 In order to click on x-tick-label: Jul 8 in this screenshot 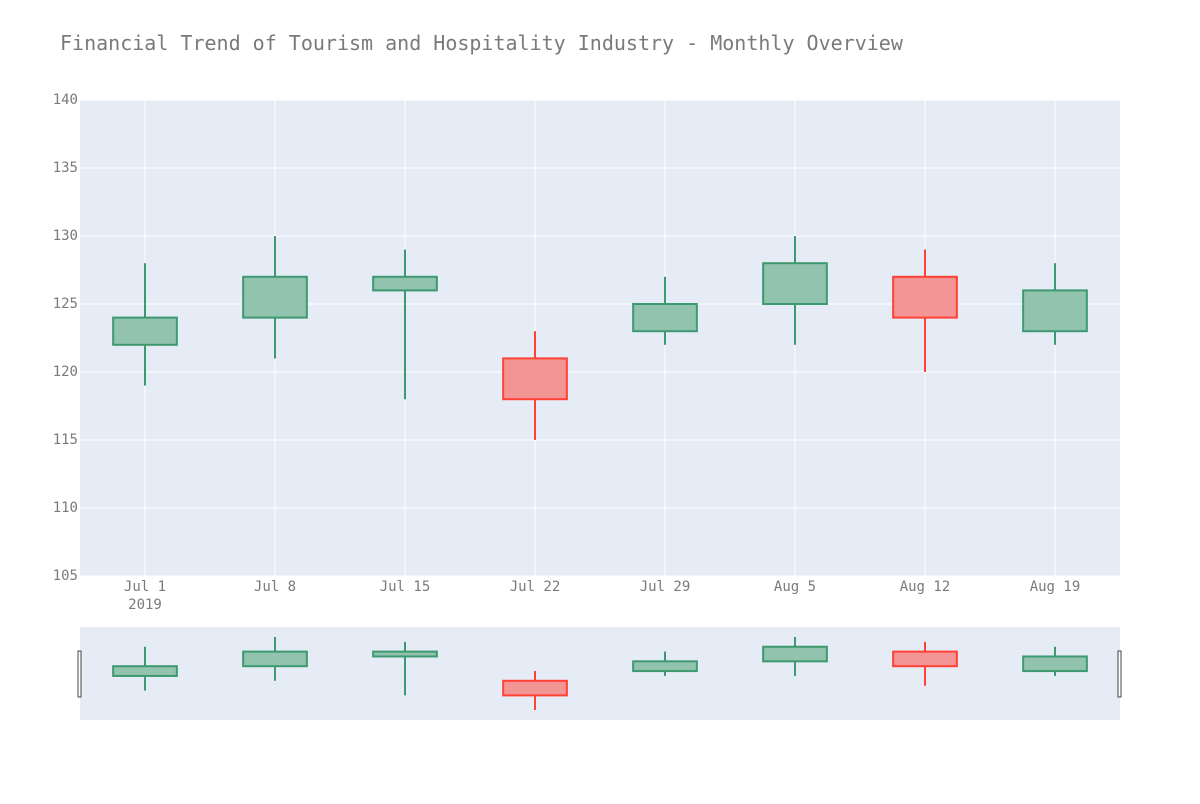, I will do `click(275, 587)`.